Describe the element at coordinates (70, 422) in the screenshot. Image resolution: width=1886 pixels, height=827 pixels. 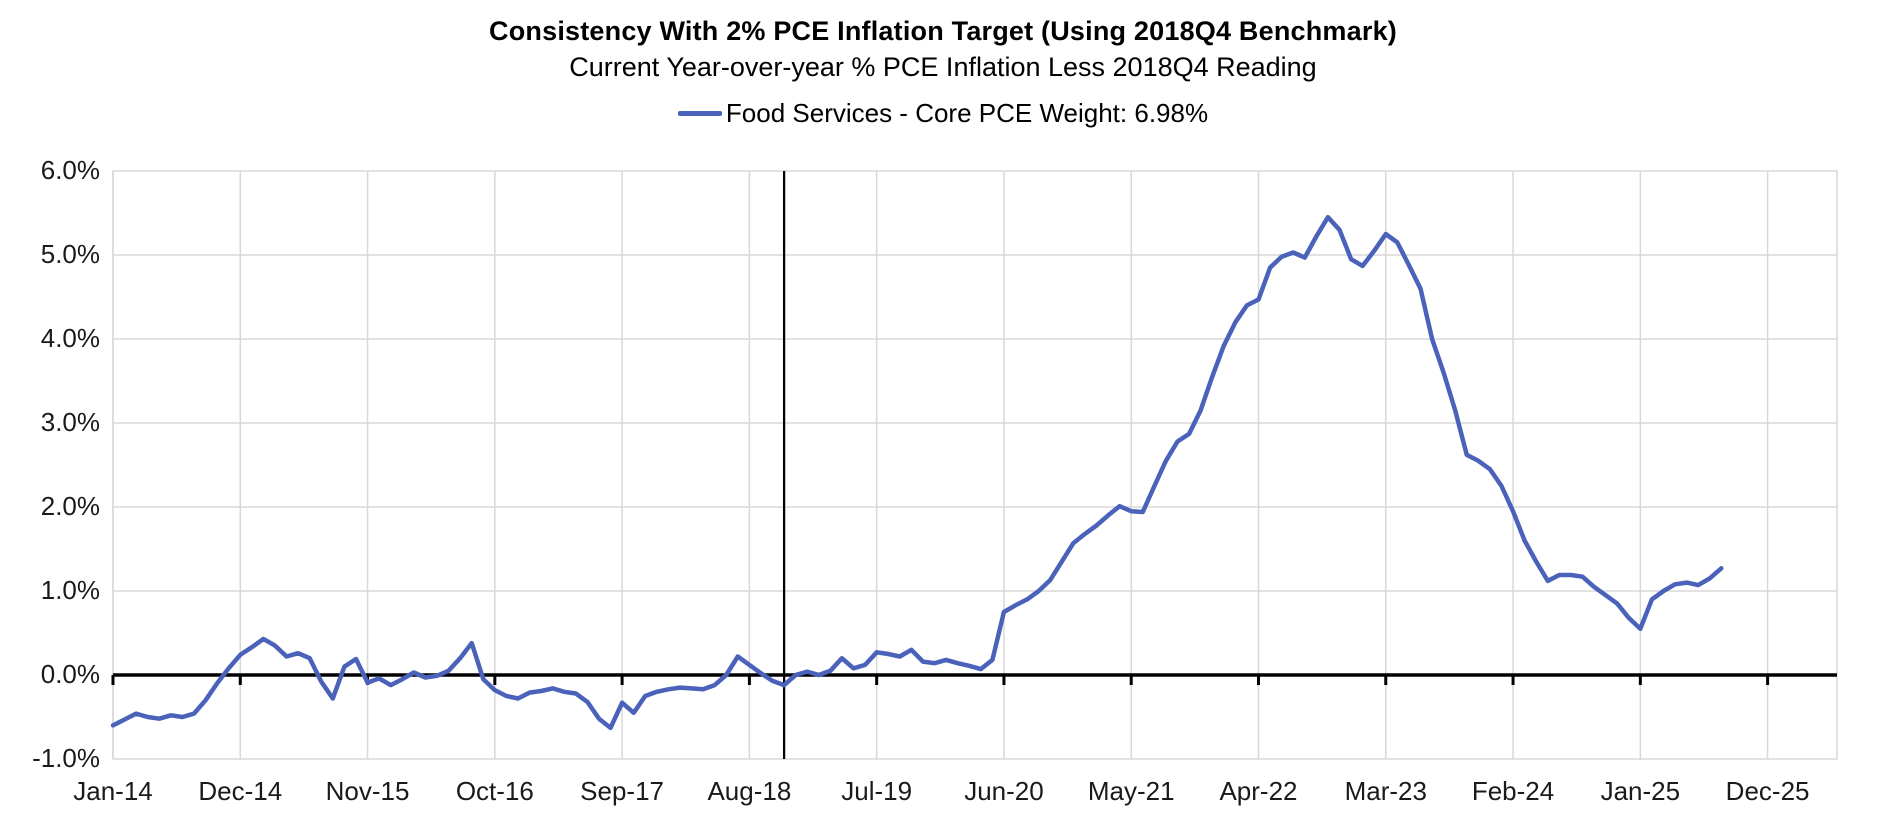
I see `y-axis-tick-label: 3.0%` at that location.